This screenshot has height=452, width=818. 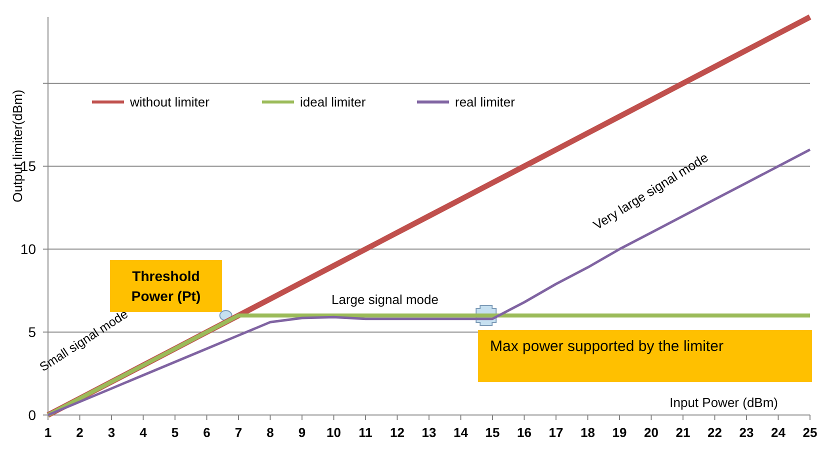 I want to click on annotation: Large signal mode, so click(x=385, y=299).